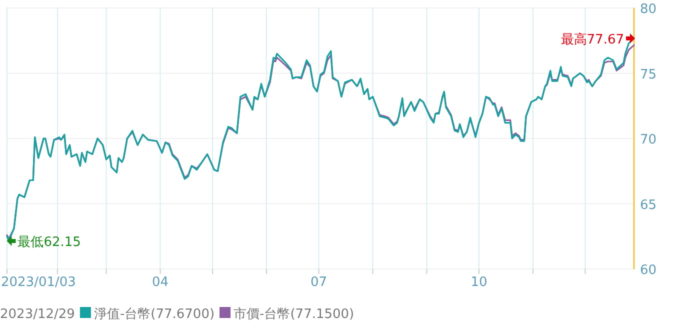  I want to click on y-tick-label: 60, so click(648, 270).